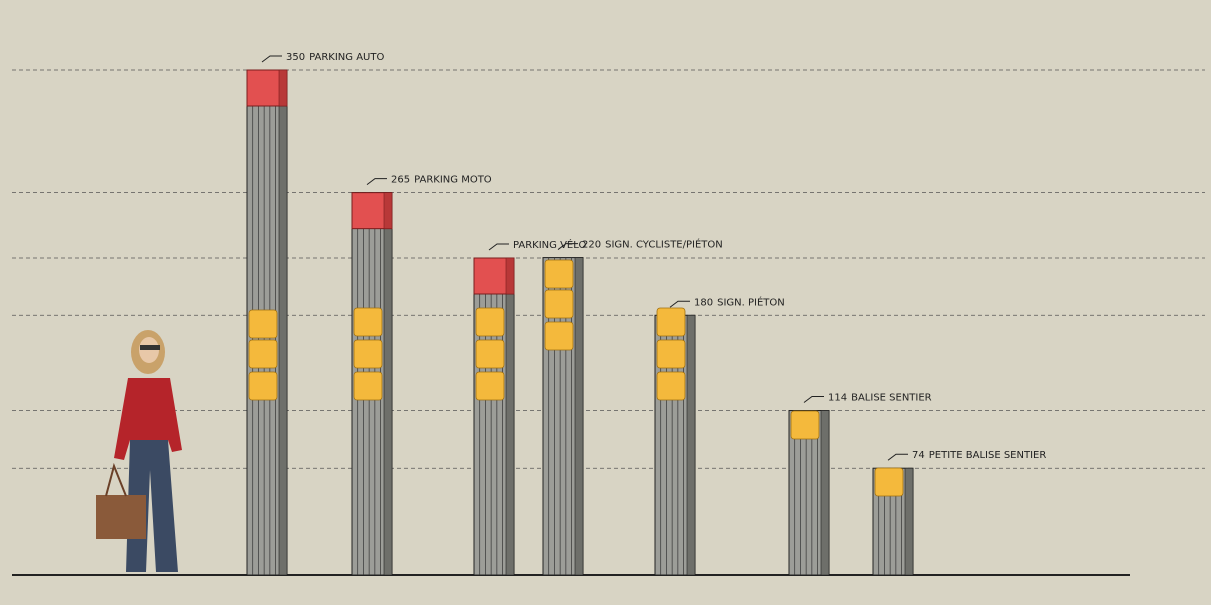  What do you see at coordinates (959, 513) in the screenshot?
I see `post: 74 PETITE BALISE SENTIER` at bounding box center [959, 513].